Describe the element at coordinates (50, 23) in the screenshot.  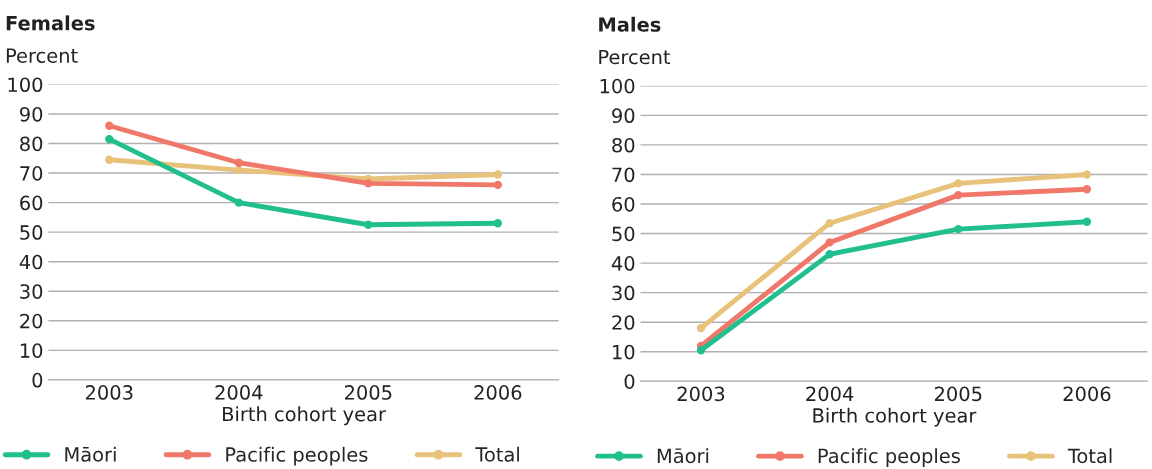
I see `chart-title: Females` at that location.